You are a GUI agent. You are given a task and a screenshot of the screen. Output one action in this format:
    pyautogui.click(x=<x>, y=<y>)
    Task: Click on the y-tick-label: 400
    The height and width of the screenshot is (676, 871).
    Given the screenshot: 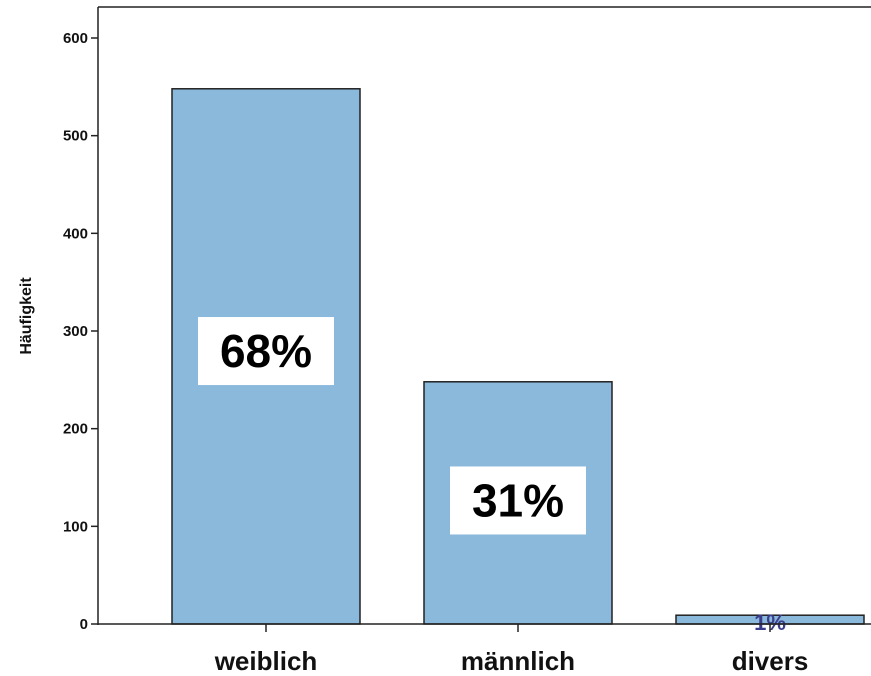 What is the action you would take?
    pyautogui.click(x=75, y=233)
    